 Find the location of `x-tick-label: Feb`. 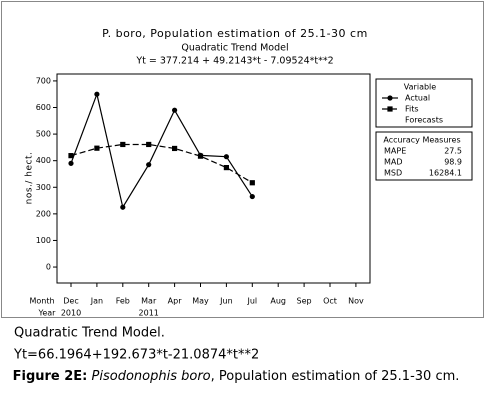

x-tick-label: Feb is located at coordinates (123, 301).